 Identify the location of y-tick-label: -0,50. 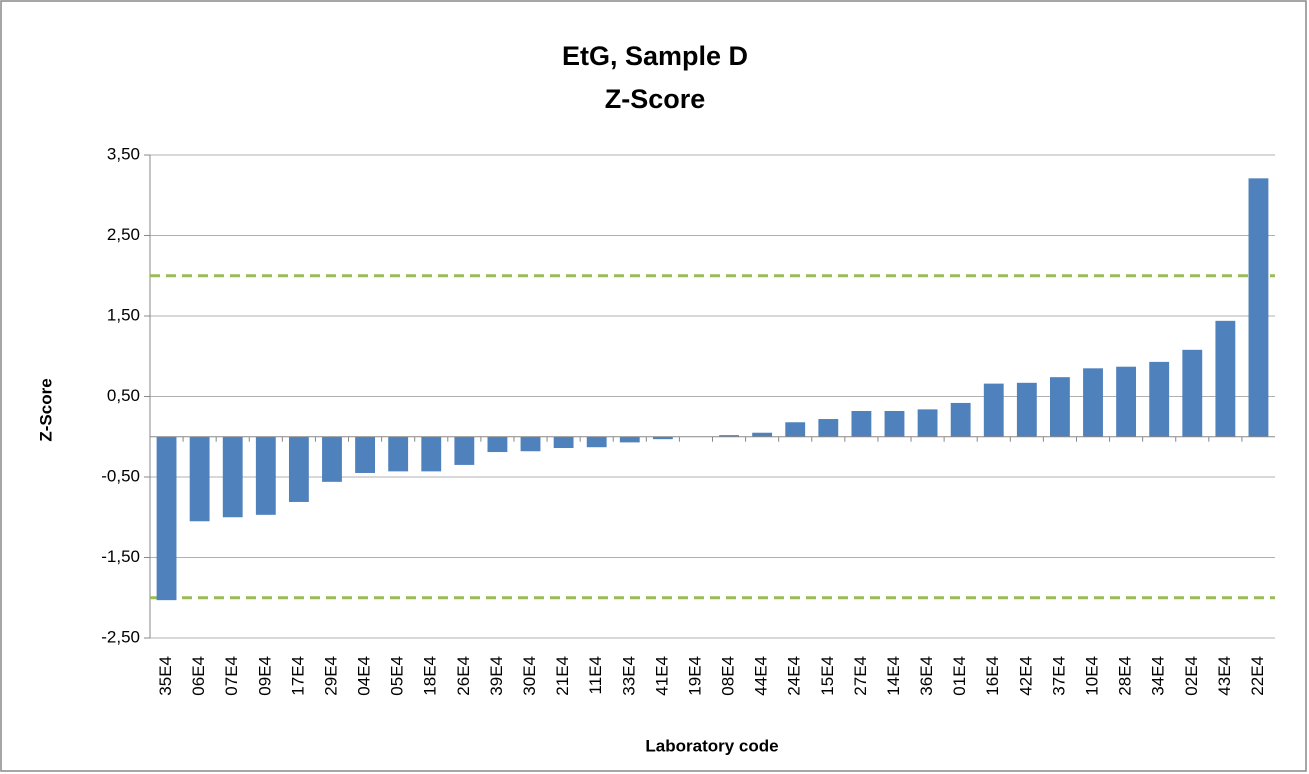
(120, 475).